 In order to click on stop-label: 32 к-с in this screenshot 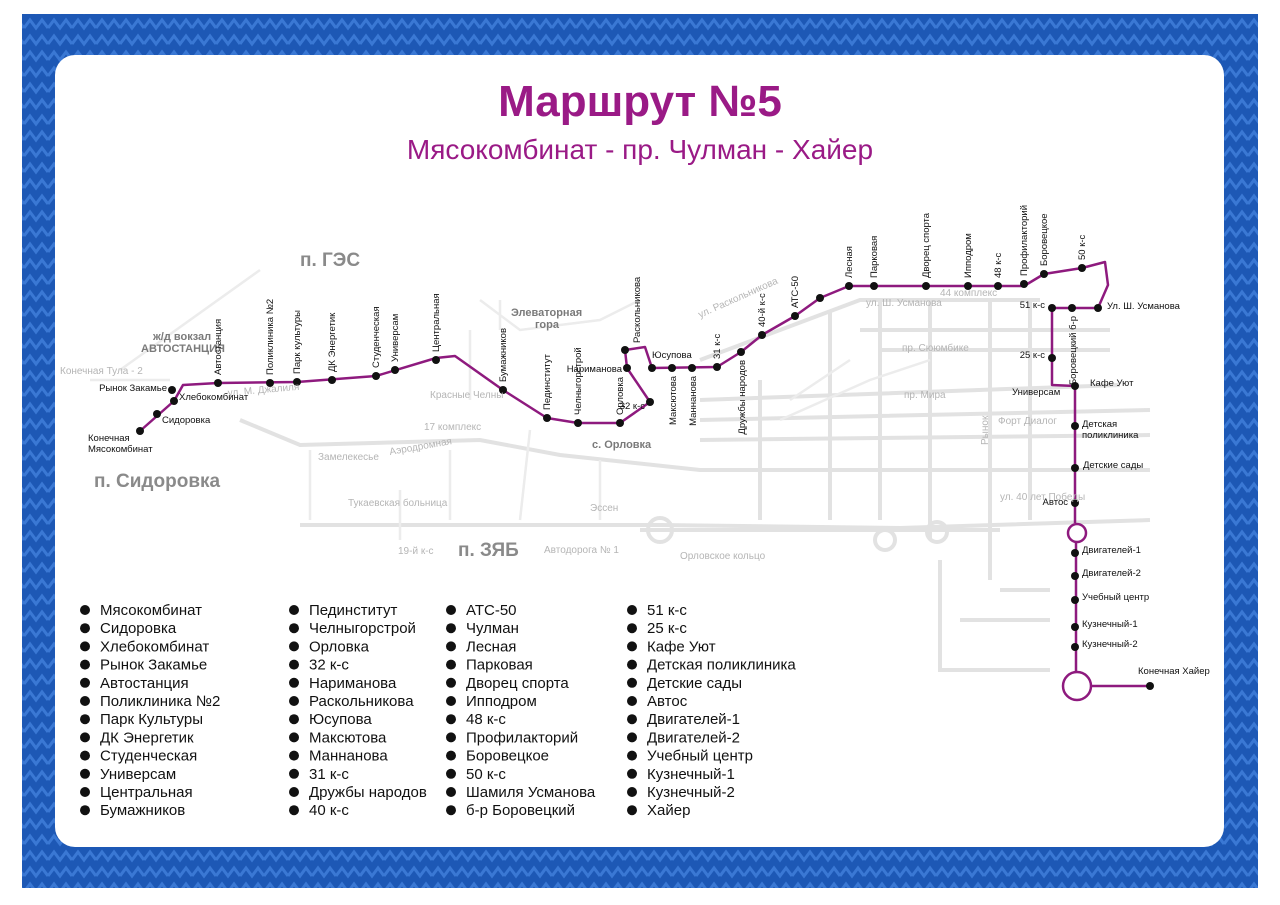, I will do `click(633, 406)`.